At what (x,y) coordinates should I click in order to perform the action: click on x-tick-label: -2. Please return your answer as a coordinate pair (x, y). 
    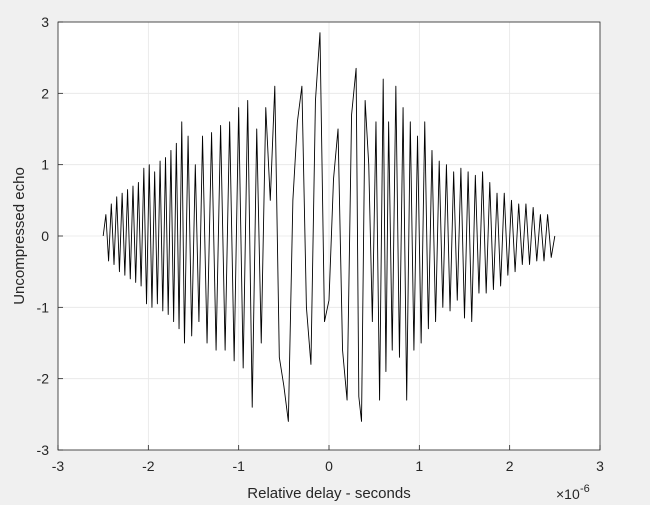
    Looking at the image, I should click on (148, 466).